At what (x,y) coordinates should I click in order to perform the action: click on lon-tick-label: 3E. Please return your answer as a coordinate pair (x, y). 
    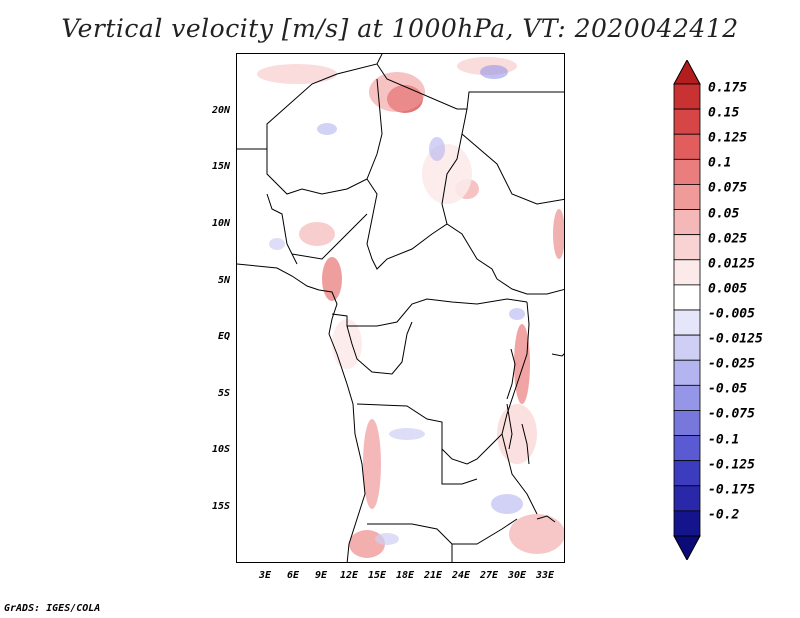
    Looking at the image, I should click on (265, 575).